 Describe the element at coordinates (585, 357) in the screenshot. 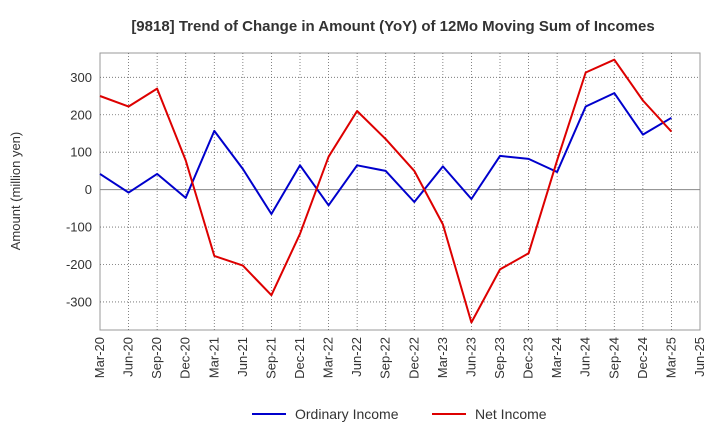

I see `x-tick-label: Jun-24` at that location.